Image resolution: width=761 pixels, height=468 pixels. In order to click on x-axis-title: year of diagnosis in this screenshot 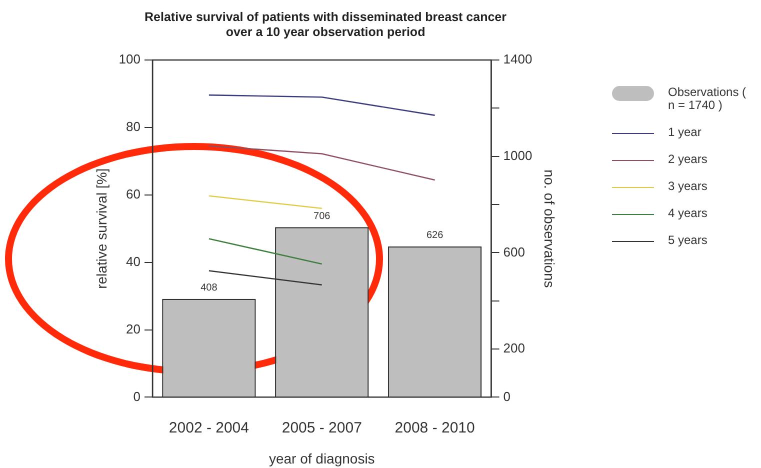, I will do `click(321, 458)`.